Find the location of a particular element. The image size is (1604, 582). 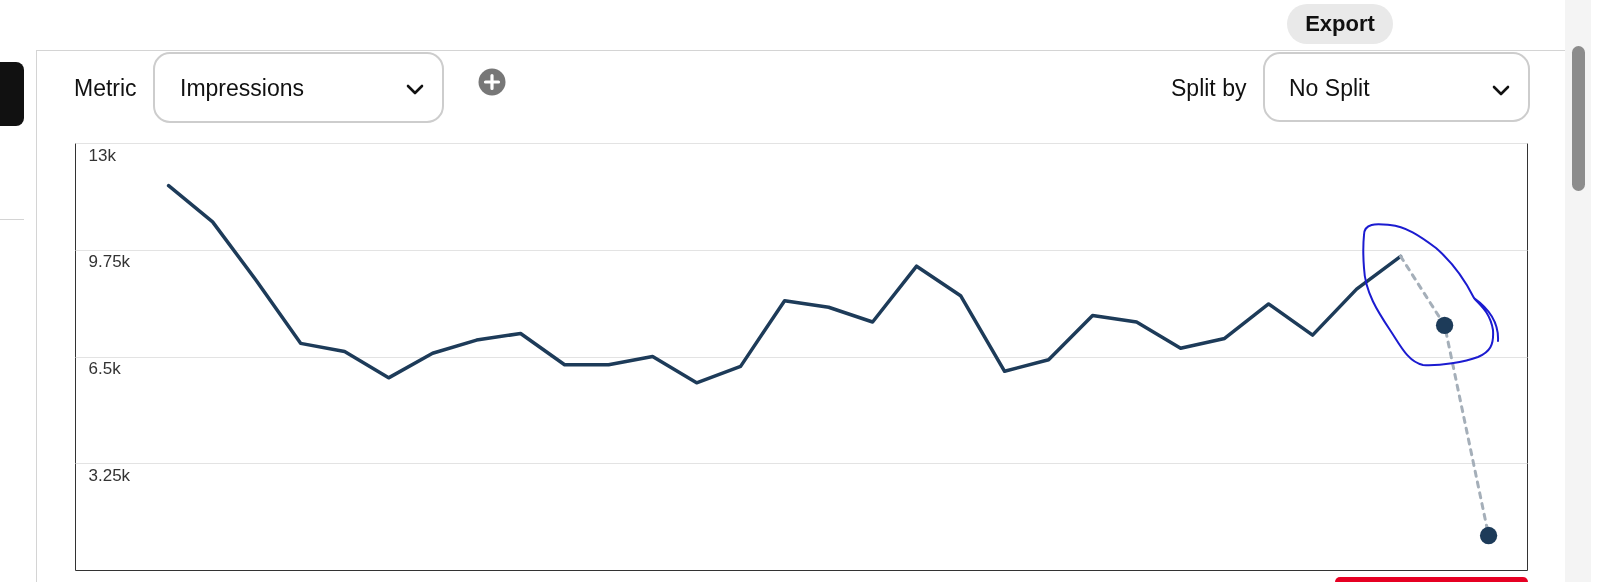

y-tick-label: 3.25k is located at coordinates (109, 475).